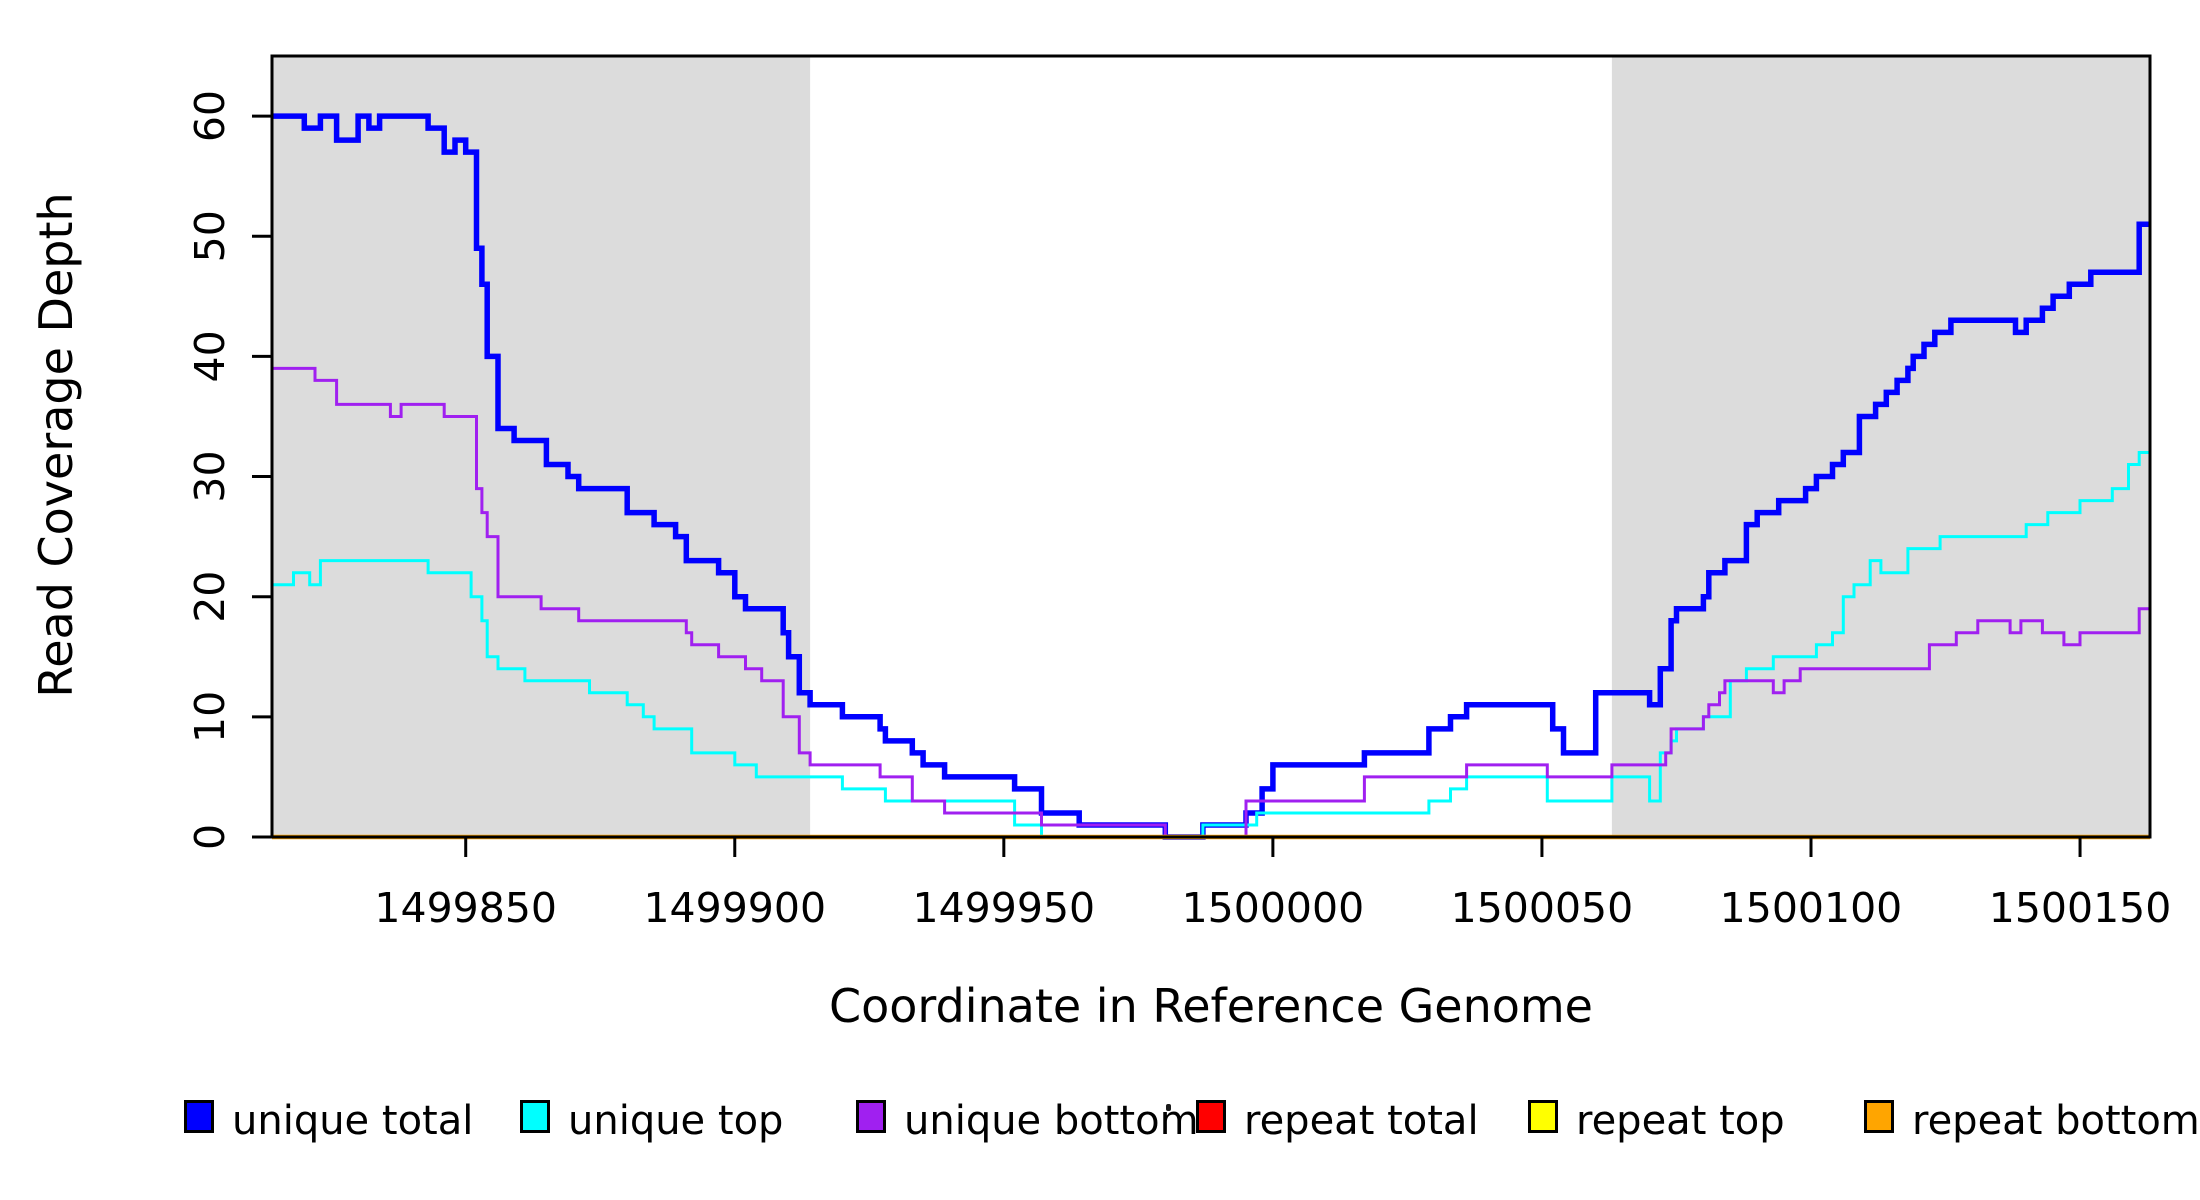  I want to click on x-tick-label: 1500150, so click(2080, 908).